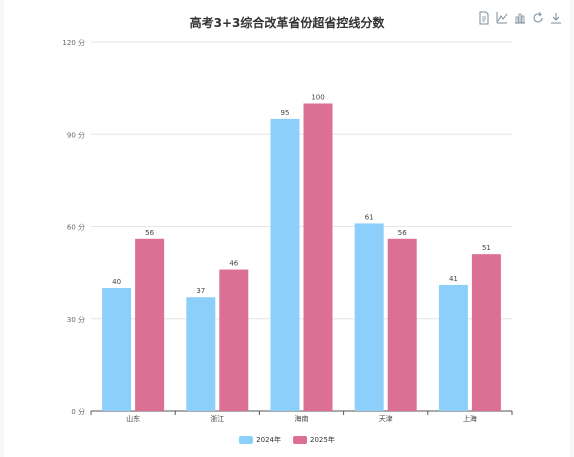 This screenshot has width=574, height=457. I want to click on bar-value-label: 61, so click(369, 217).